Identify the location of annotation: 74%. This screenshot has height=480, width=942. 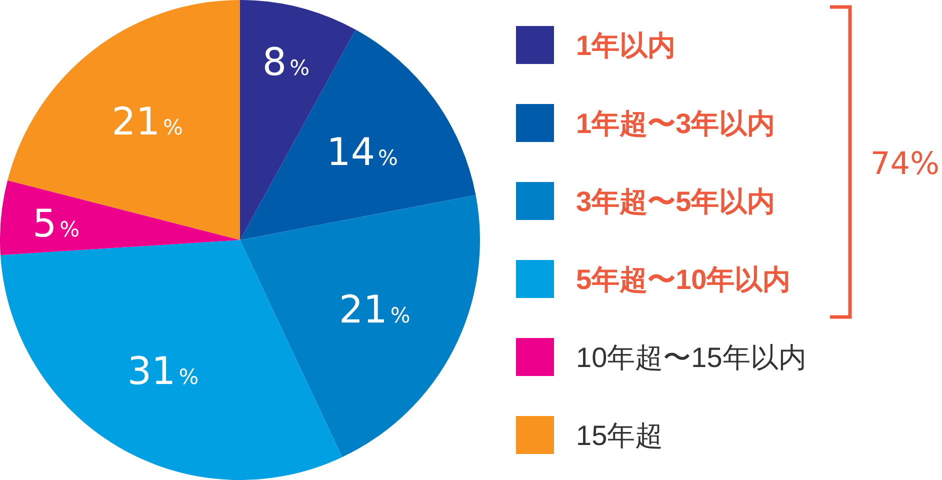
(905, 164).